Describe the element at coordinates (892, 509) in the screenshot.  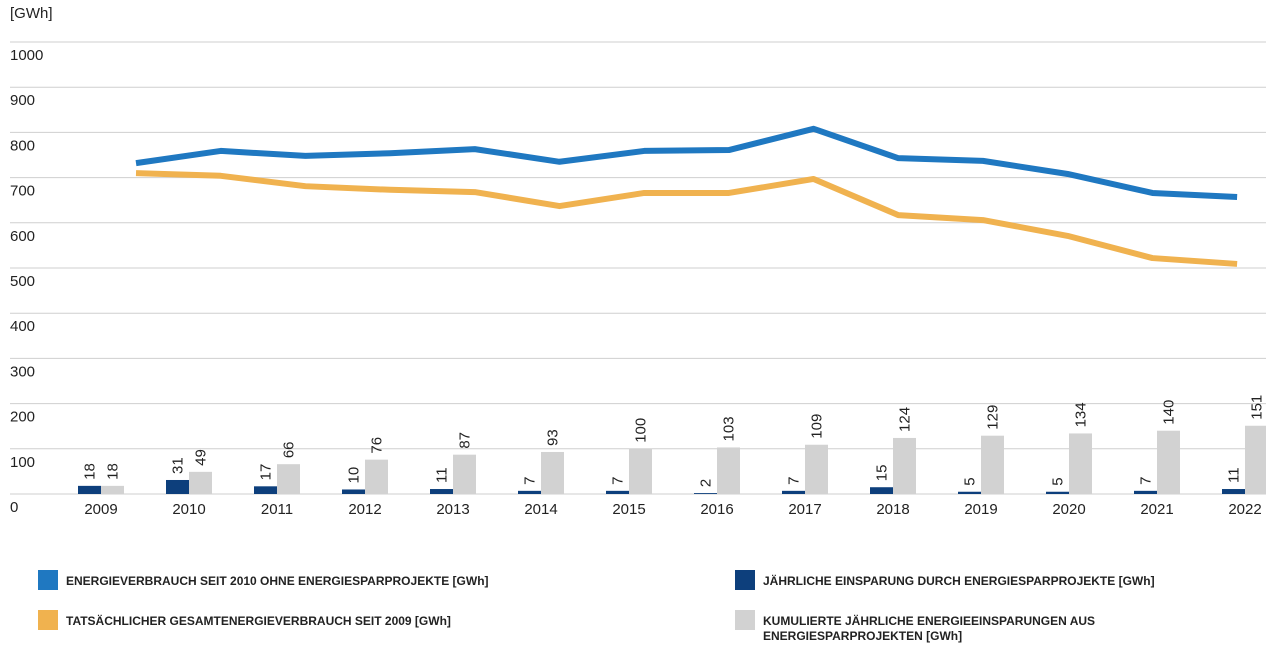
I see `x-tick-label: 2018` at that location.